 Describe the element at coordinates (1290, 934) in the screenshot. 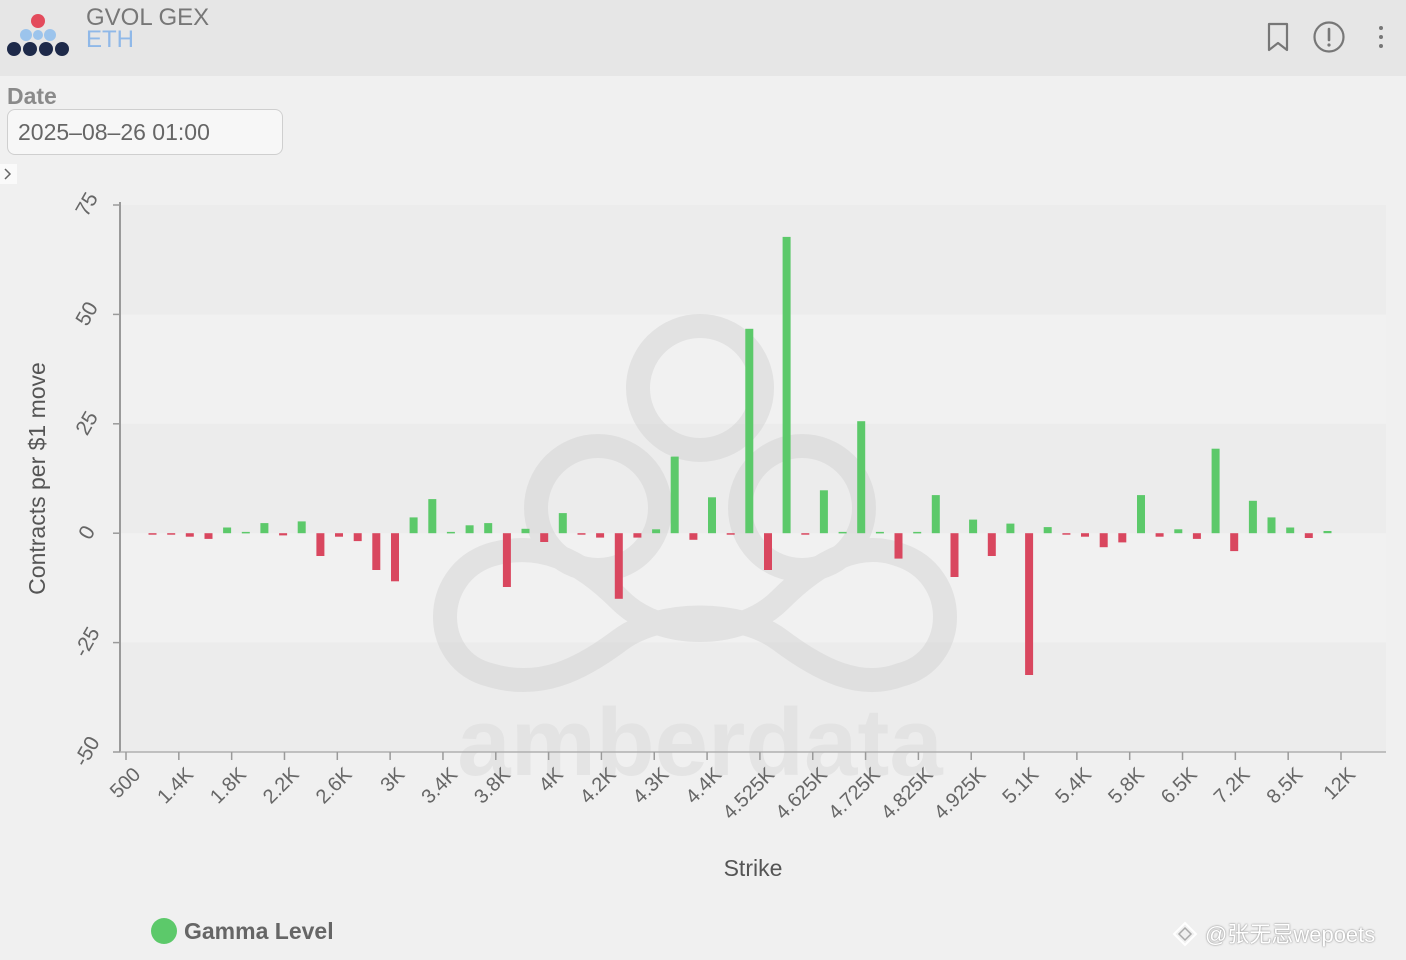

I see `channel-credit: @张无忌wepoets` at that location.